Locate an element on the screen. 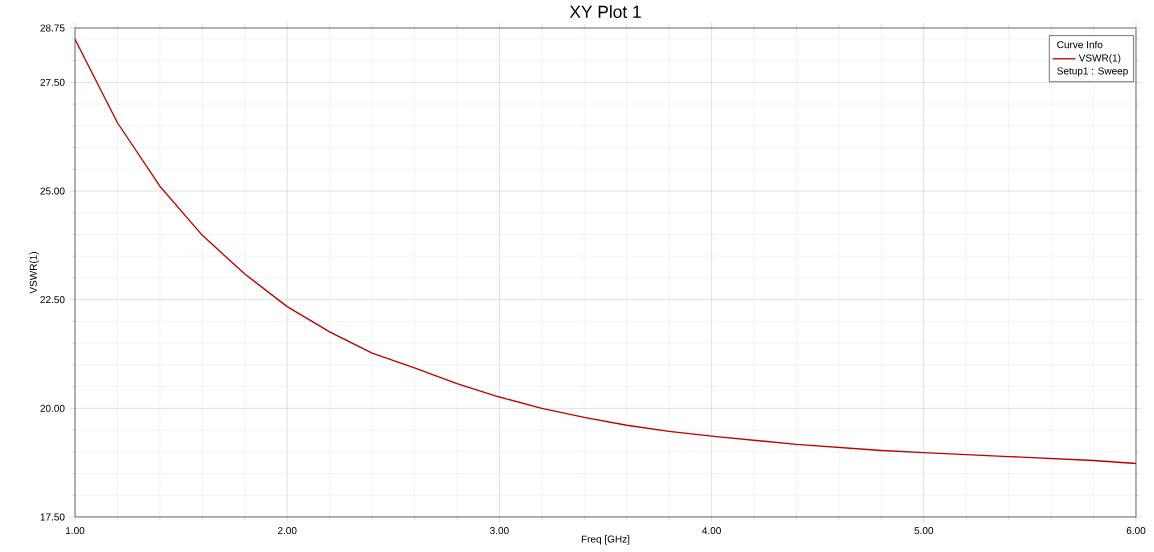 This screenshot has width=1154, height=552. y-axis-title: VSWR(1) is located at coordinates (34, 272).